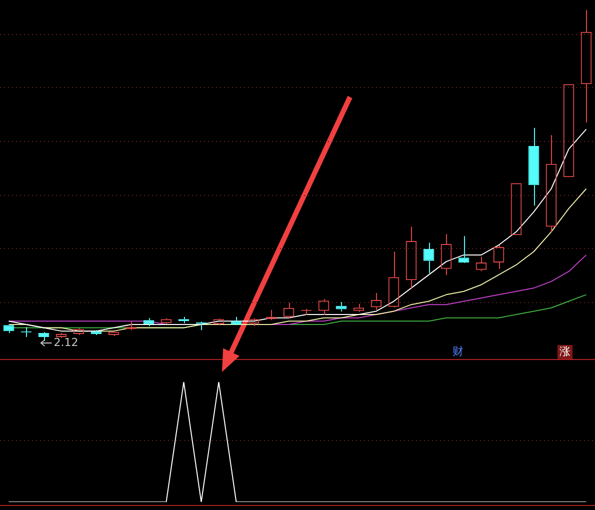  Describe the element at coordinates (458, 351) in the screenshot. I see `text: 财` at that location.